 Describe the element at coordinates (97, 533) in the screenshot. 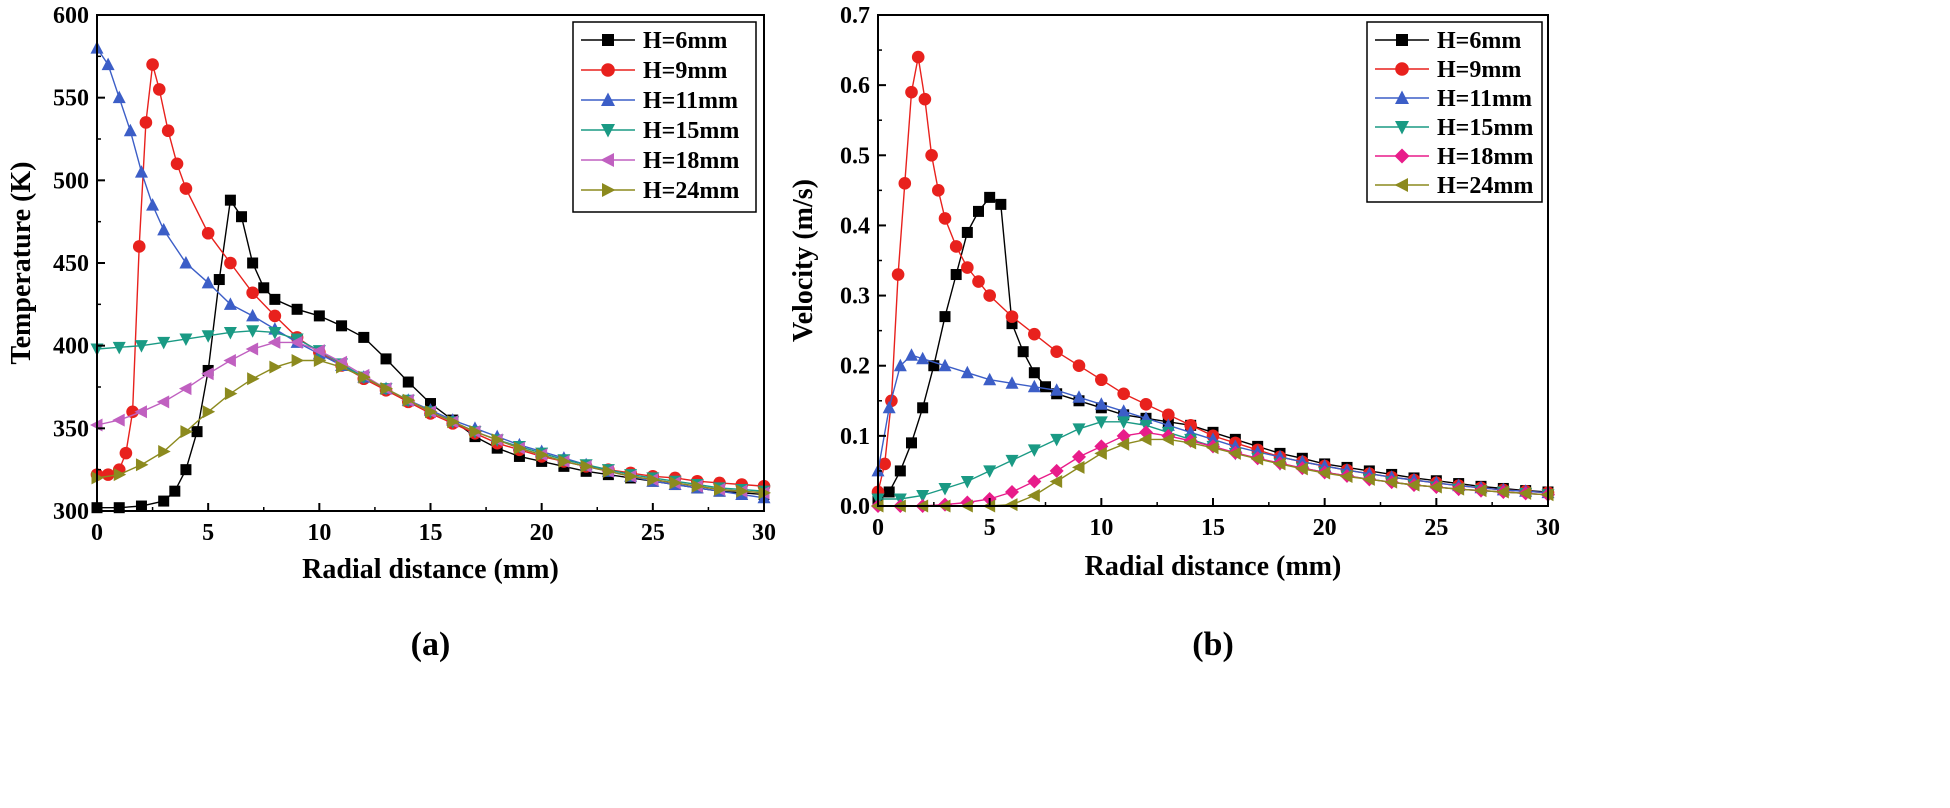

I see `x-tick-label: 0` at that location.